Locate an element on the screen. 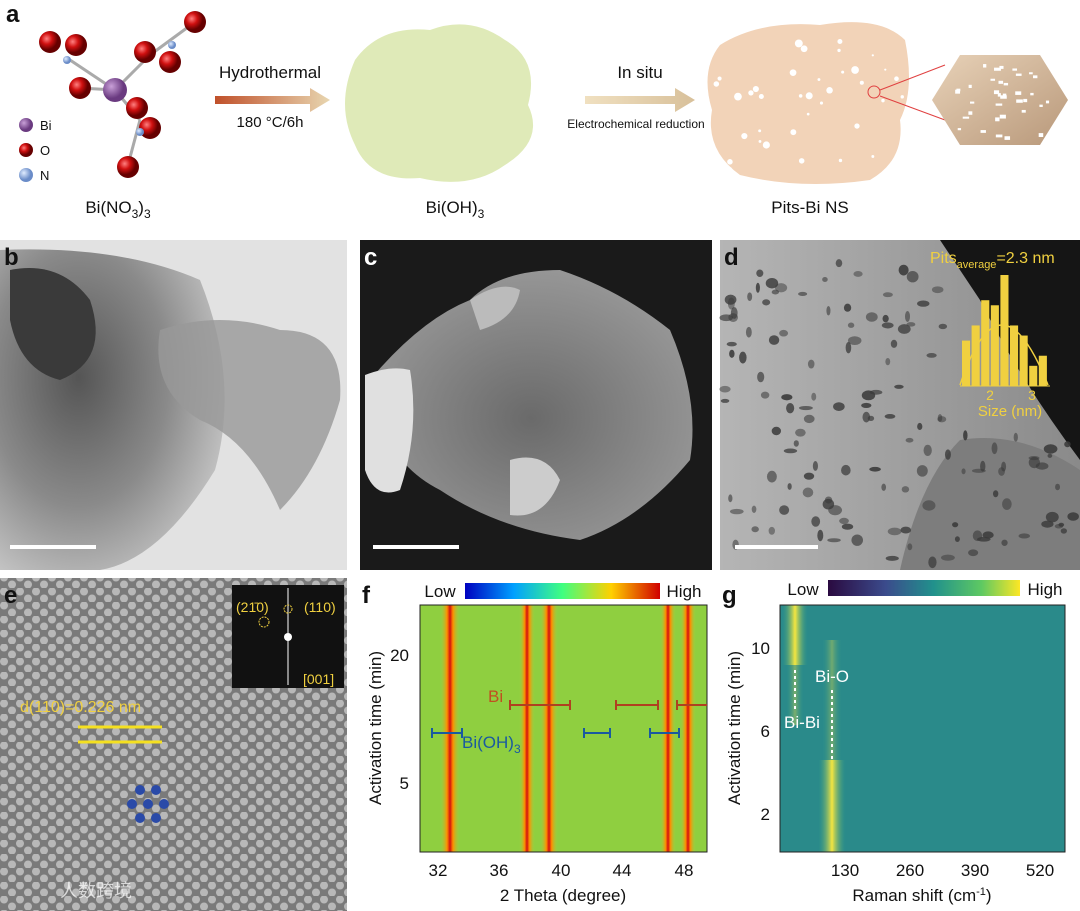 The height and width of the screenshot is (911, 1080). fft-index: (21̄0) is located at coordinates (252, 607).